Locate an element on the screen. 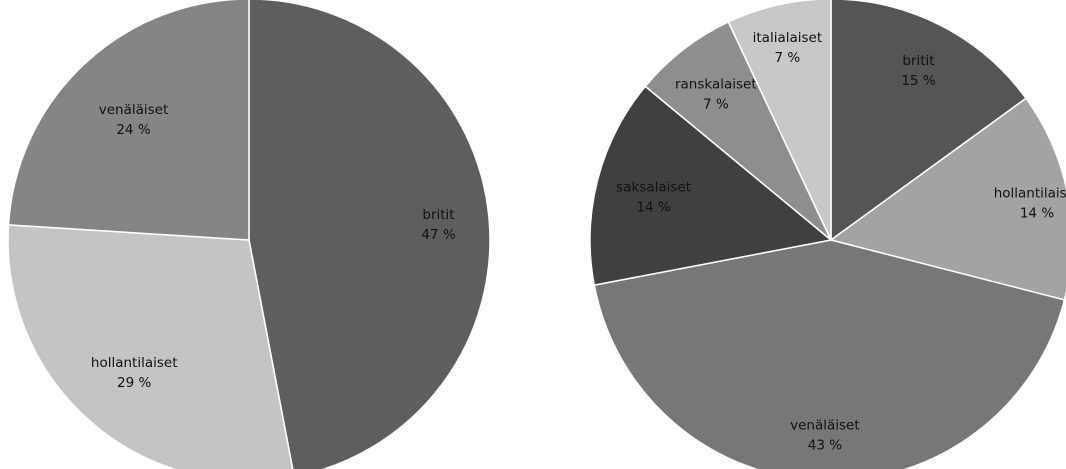  pie-slice-britit is located at coordinates (929, 121).